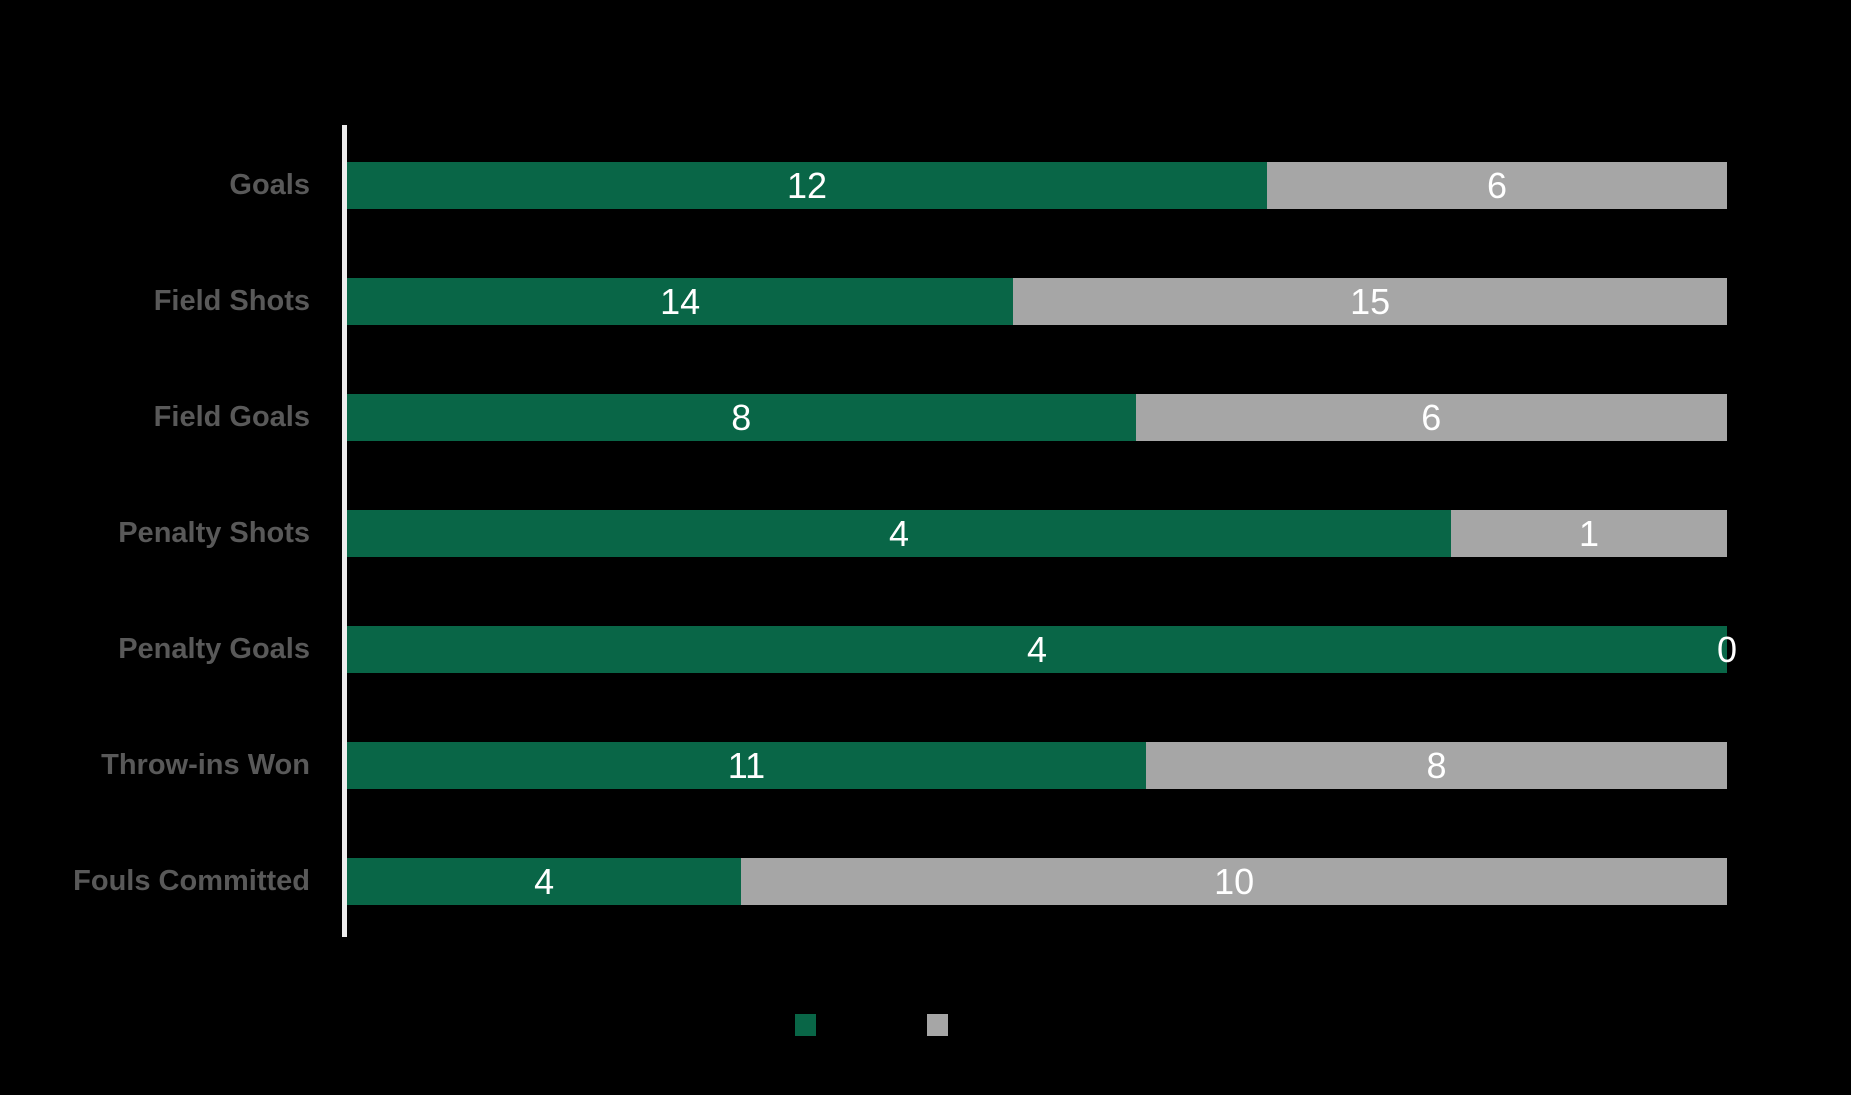  I want to click on bar-segment-series1: 8, so click(741, 417).